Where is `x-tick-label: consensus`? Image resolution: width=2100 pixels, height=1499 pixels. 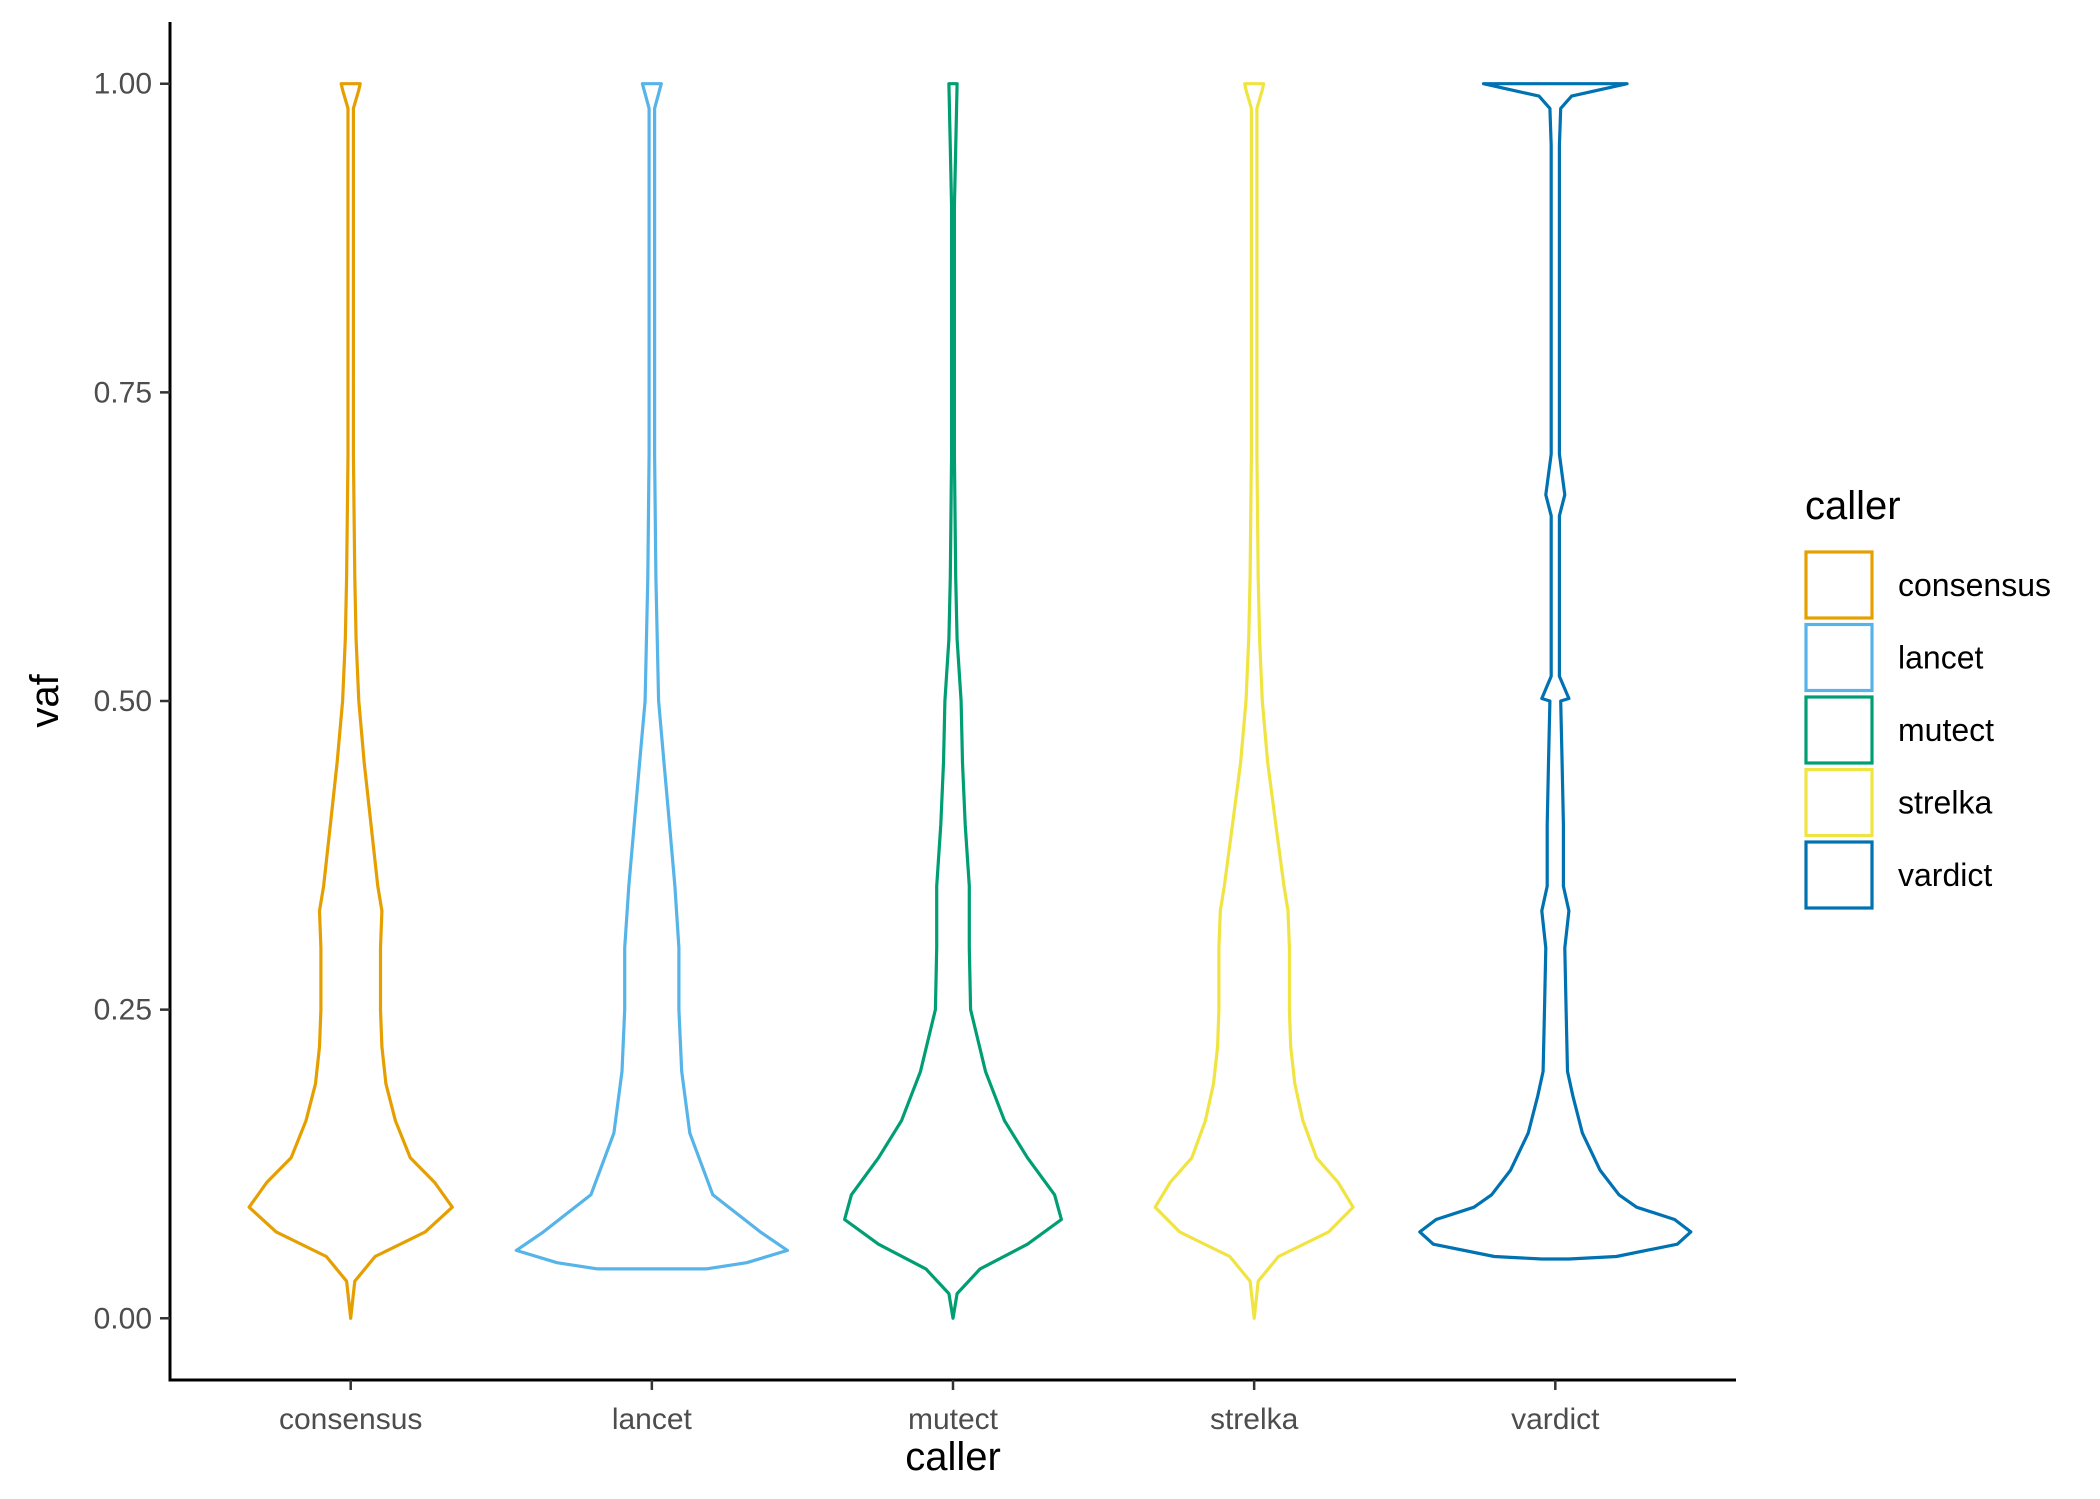
x-tick-label: consensus is located at coordinates (350, 1419).